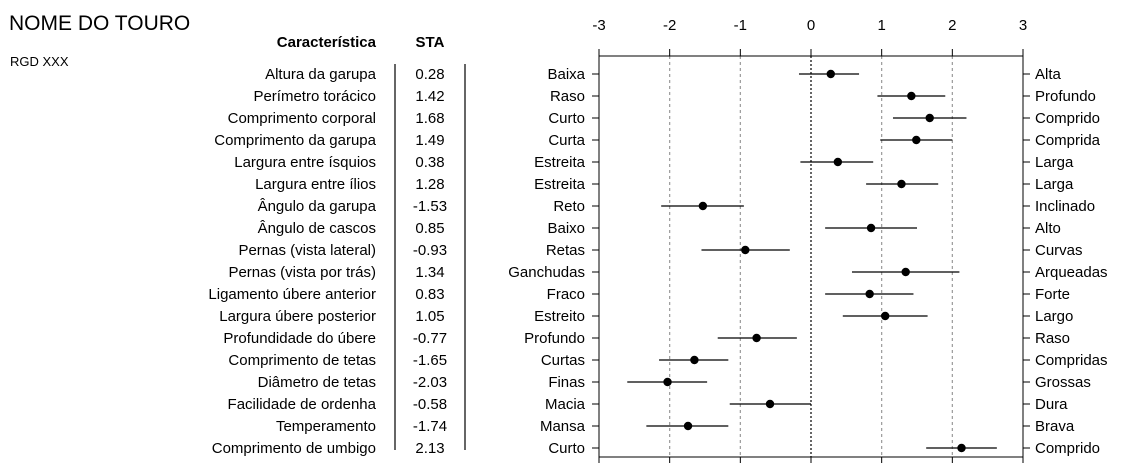  Describe the element at coordinates (546, 272) in the screenshot. I see `low-extreme-label: Ganchudas` at that location.